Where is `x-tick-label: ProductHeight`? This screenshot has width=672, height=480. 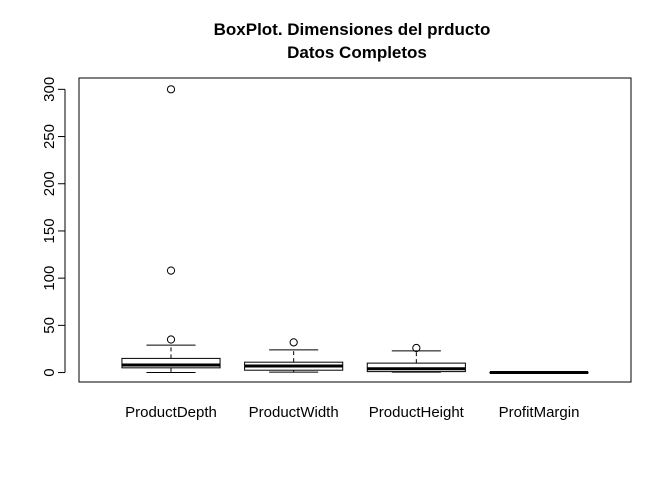
x-tick-label: ProductHeight is located at coordinates (417, 412).